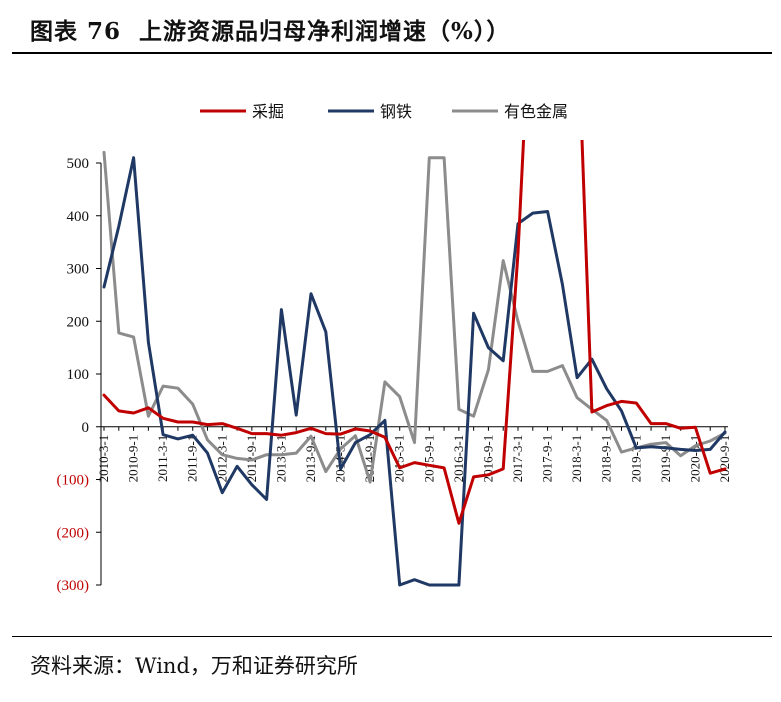 This screenshot has height=702, width=781. I want to click on y-tick-label: 100, so click(78, 375).